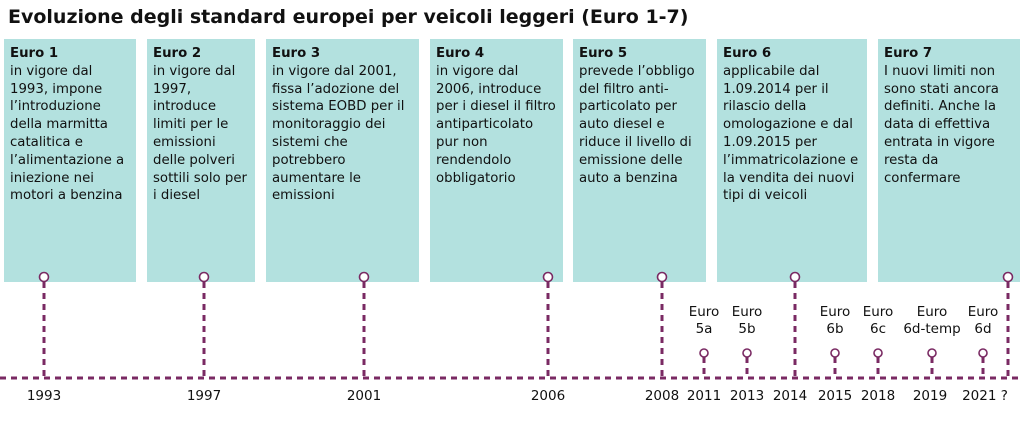 Image resolution: width=1024 pixels, height=428 pixels. What do you see at coordinates (603, 53) in the screenshot?
I see `standard-name: Euro 5` at bounding box center [603, 53].